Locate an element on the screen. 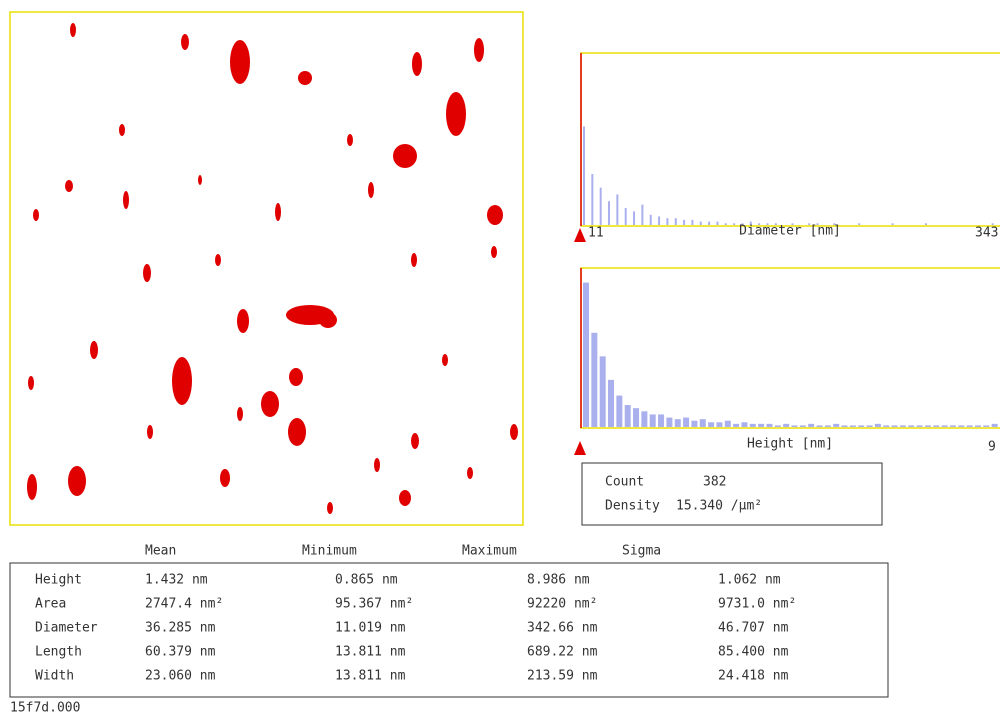 The height and width of the screenshot is (716, 1000). axis-min-label: 11 is located at coordinates (596, 233).